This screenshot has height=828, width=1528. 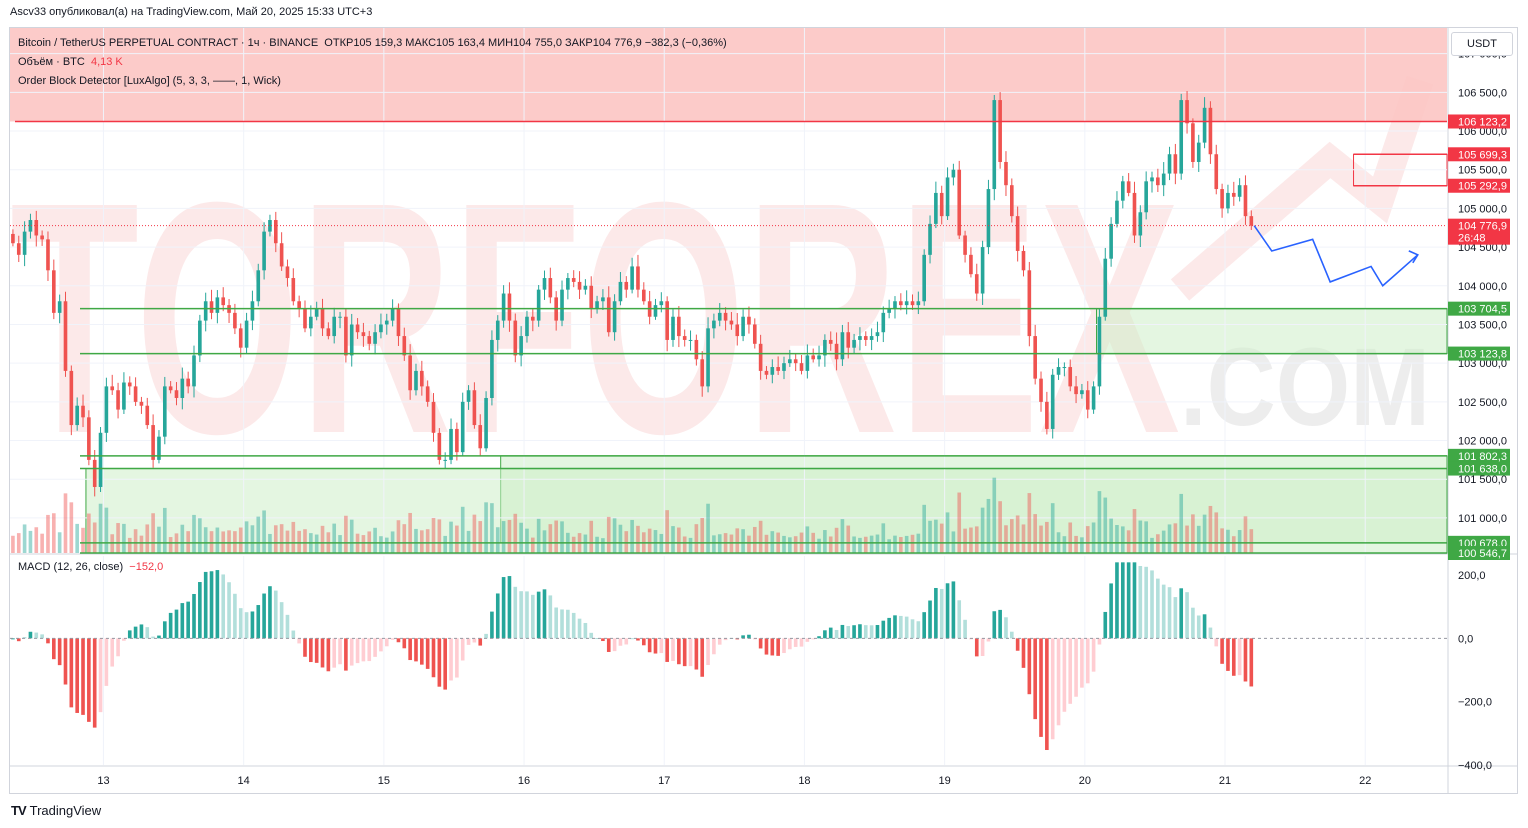 I want to click on macd-legend: MACD (12, 26, close) −152,0, so click(x=90, y=567).